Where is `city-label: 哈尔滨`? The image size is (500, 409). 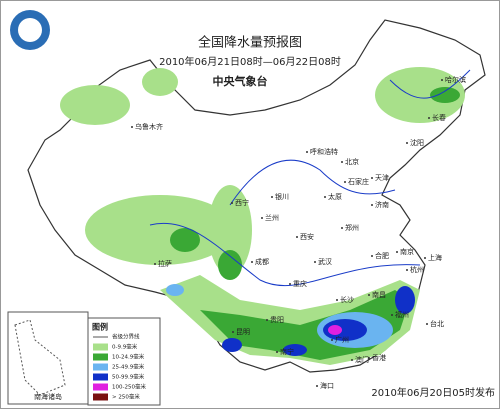 city-label: 哈尔滨 is located at coordinates (455, 79).